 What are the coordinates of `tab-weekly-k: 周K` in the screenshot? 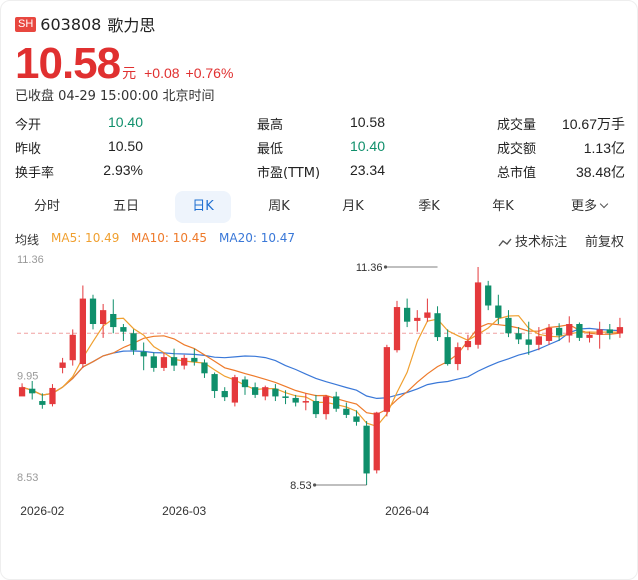 It's located at (279, 206).